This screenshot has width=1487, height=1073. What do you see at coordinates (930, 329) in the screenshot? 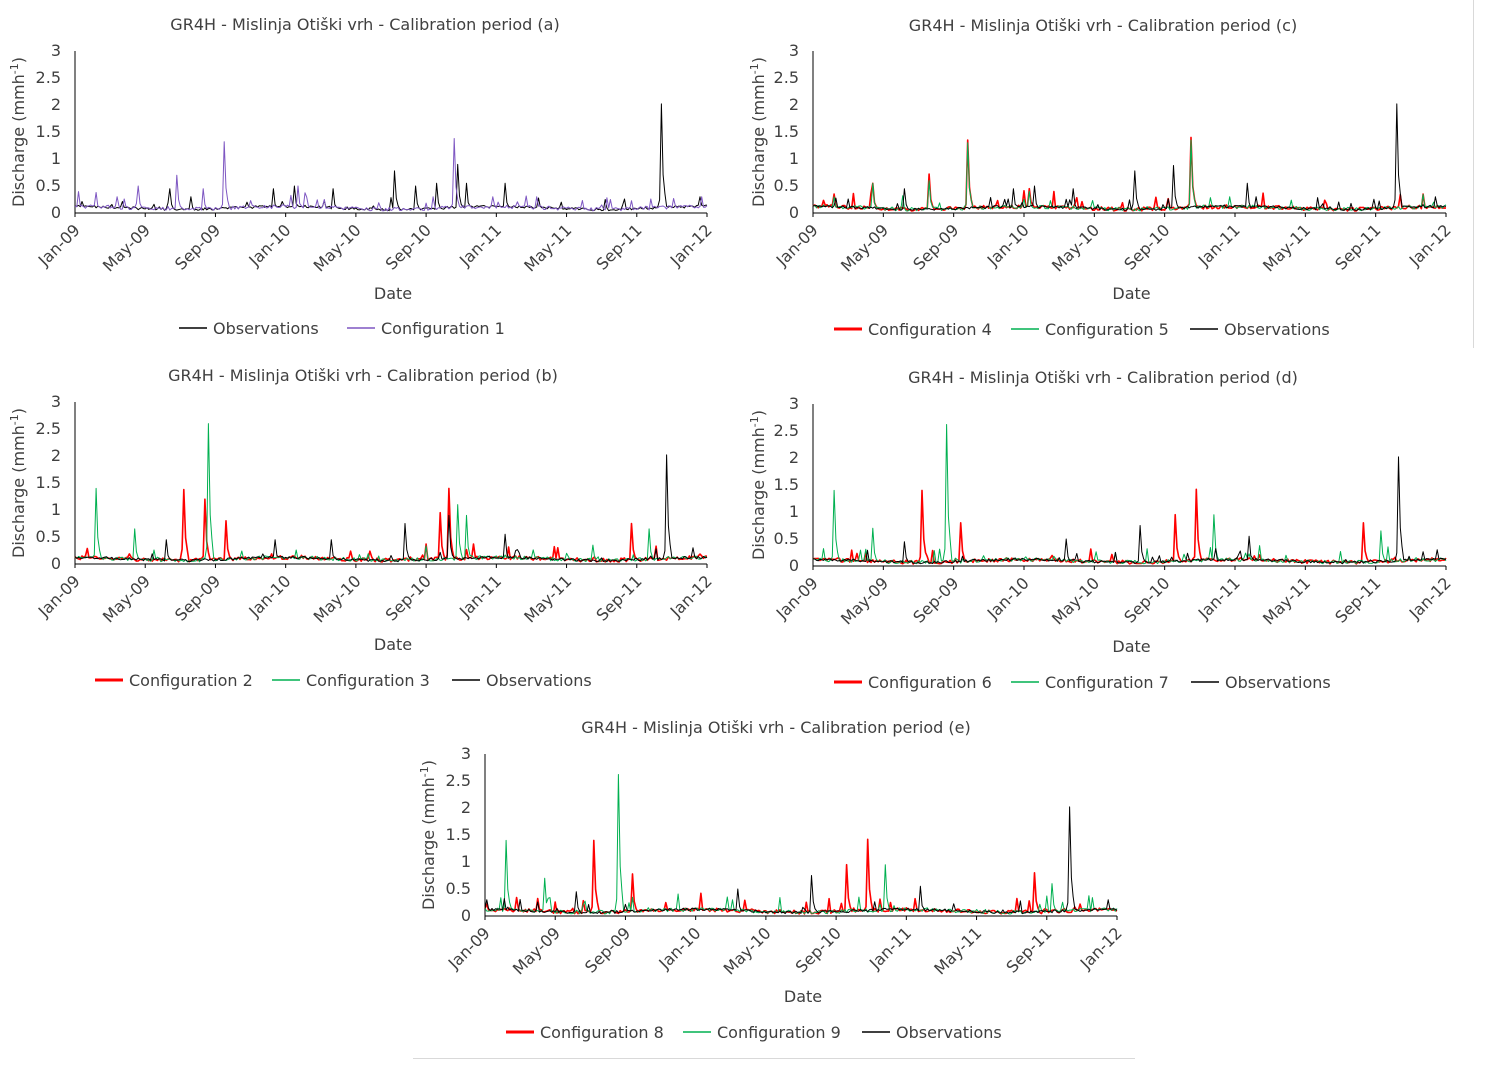
I see `legend-label: Configuration 4` at bounding box center [930, 329].